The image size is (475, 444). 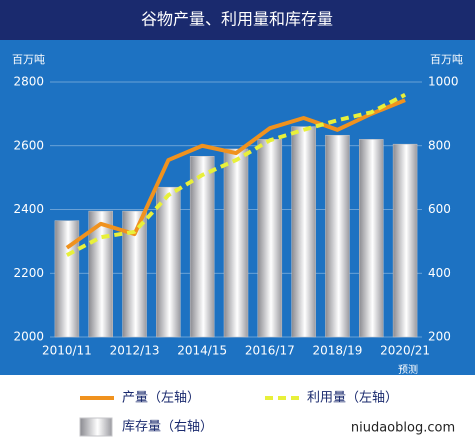 I want to click on y2-tick-label: 1000, so click(x=443, y=82).